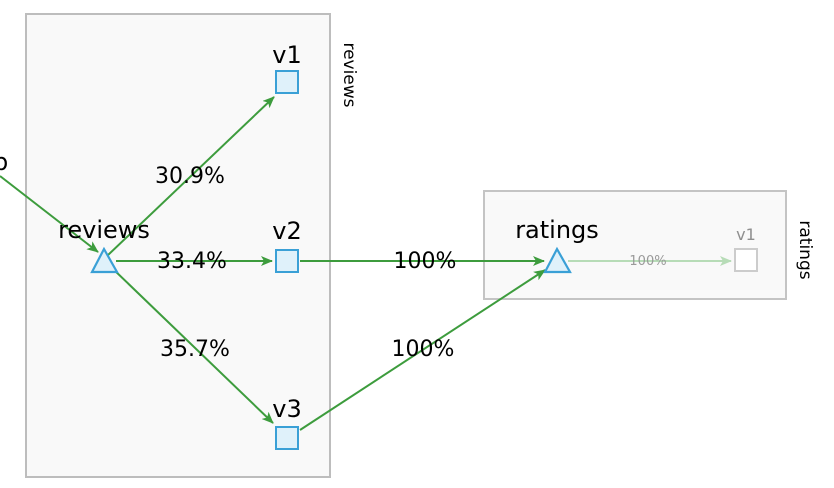  What do you see at coordinates (104, 260) in the screenshot?
I see `reviews-service-node` at bounding box center [104, 260].